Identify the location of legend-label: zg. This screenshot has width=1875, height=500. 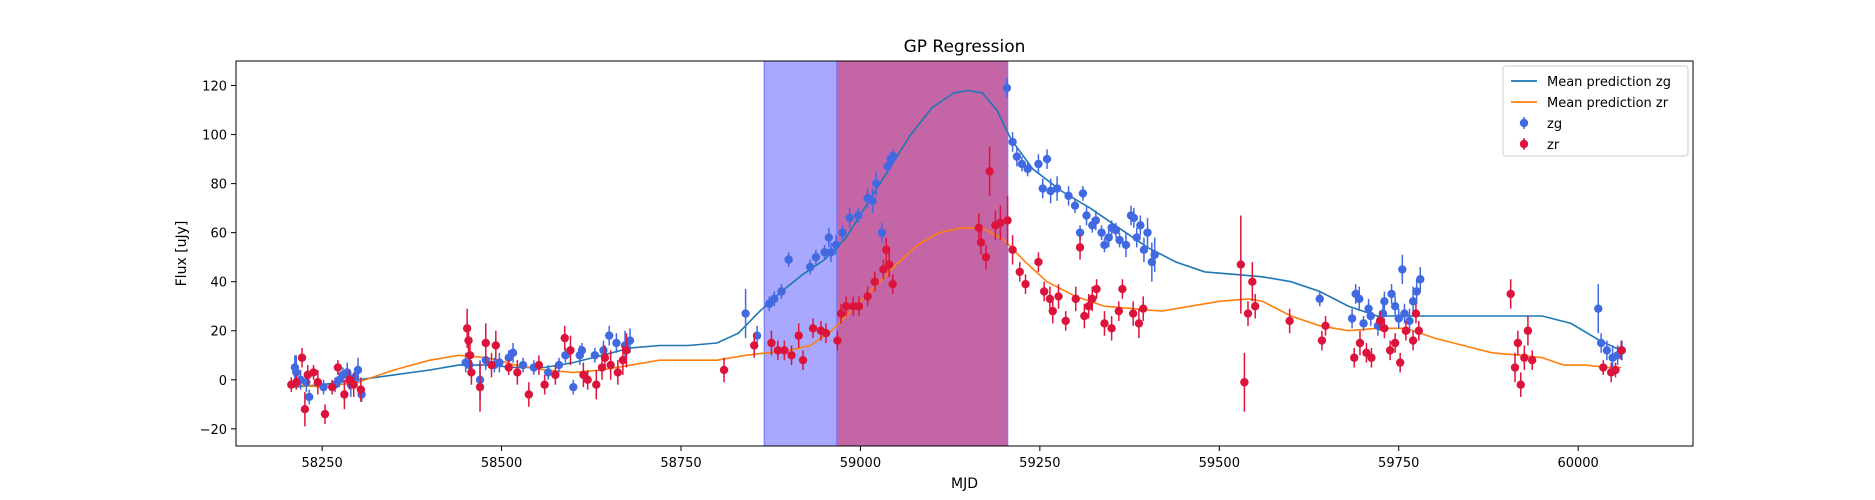
(1554, 124).